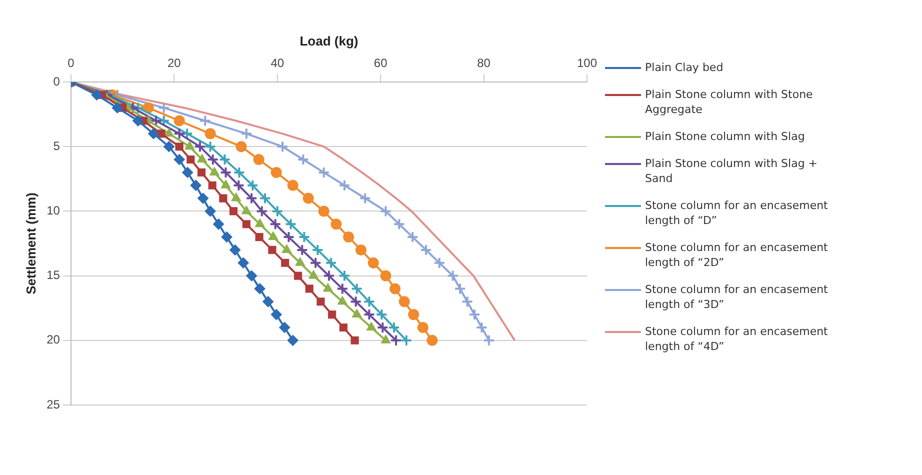  Describe the element at coordinates (56, 81) in the screenshot. I see `y-tick-label: 0` at that location.